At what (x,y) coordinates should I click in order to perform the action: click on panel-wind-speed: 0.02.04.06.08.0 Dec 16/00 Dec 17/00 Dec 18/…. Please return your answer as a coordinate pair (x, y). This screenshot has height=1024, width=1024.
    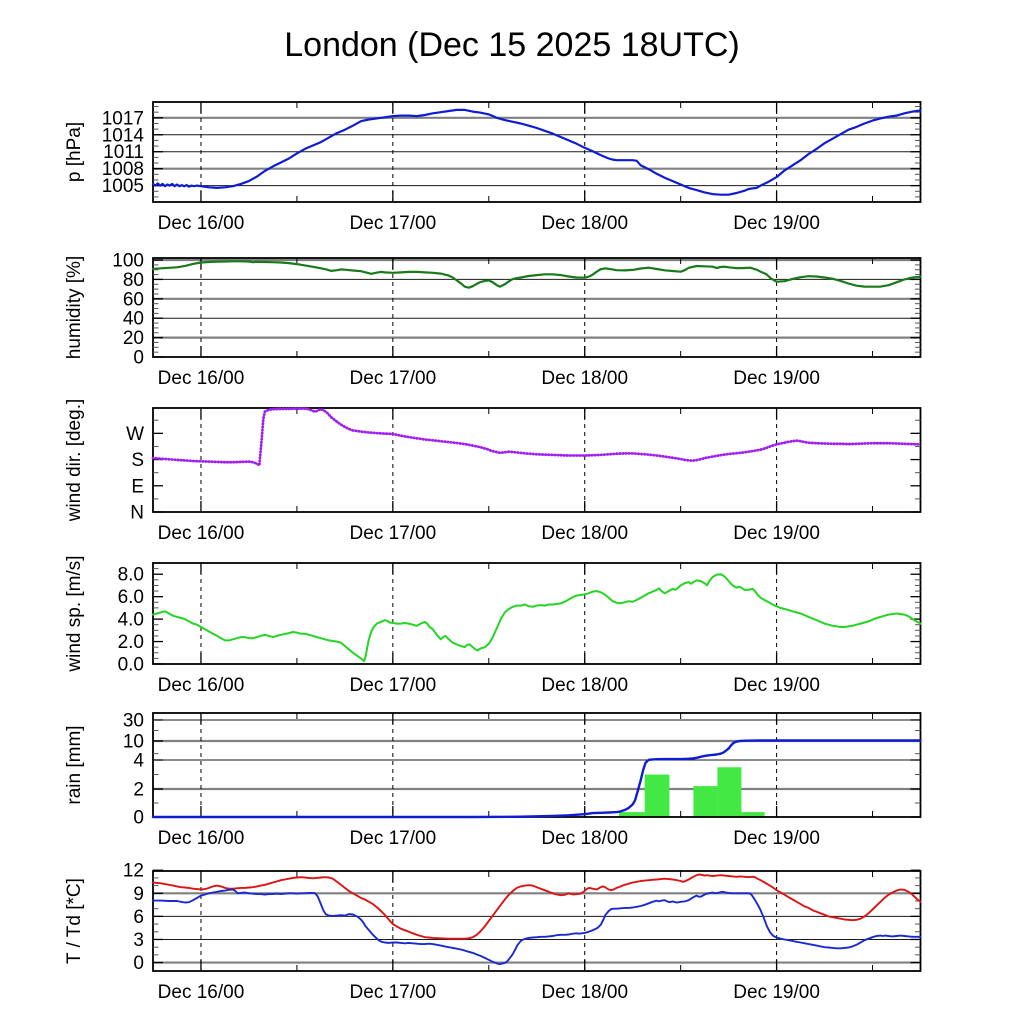
    Looking at the image, I should click on (493, 625).